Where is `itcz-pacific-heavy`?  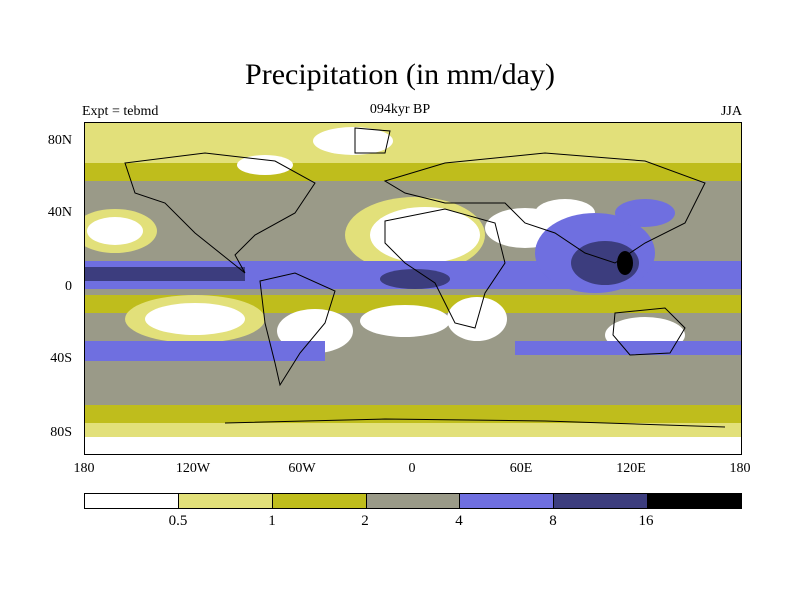
itcz-pacific-heavy is located at coordinates (165, 274).